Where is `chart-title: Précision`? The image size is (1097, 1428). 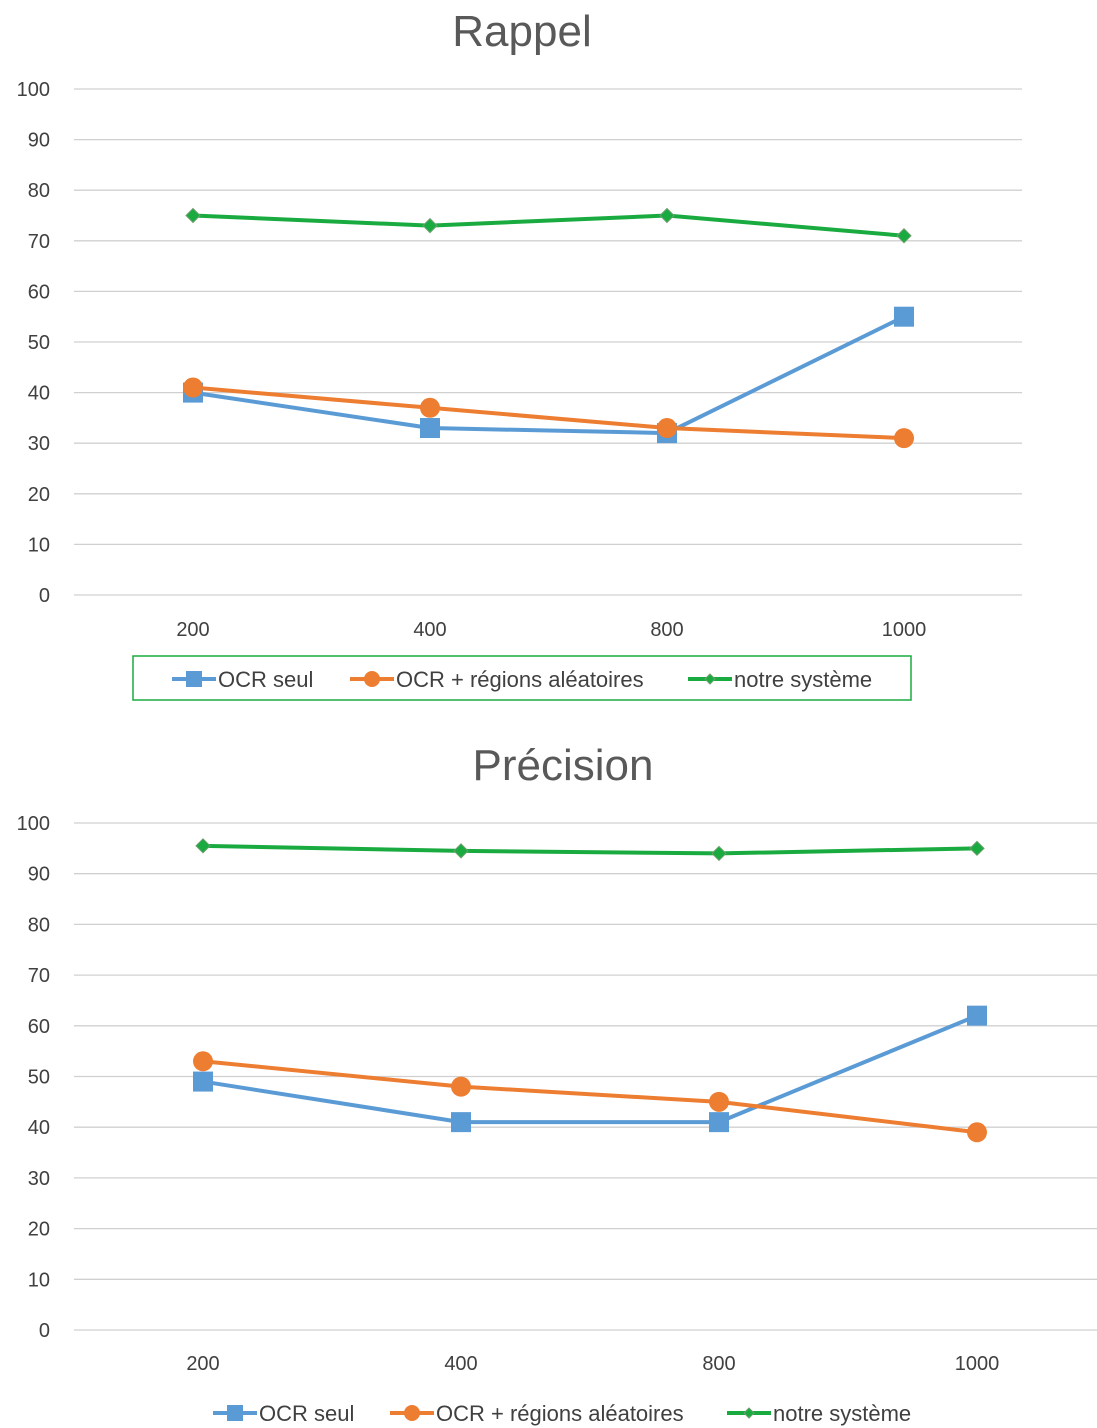
chart-title: Précision is located at coordinates (563, 765).